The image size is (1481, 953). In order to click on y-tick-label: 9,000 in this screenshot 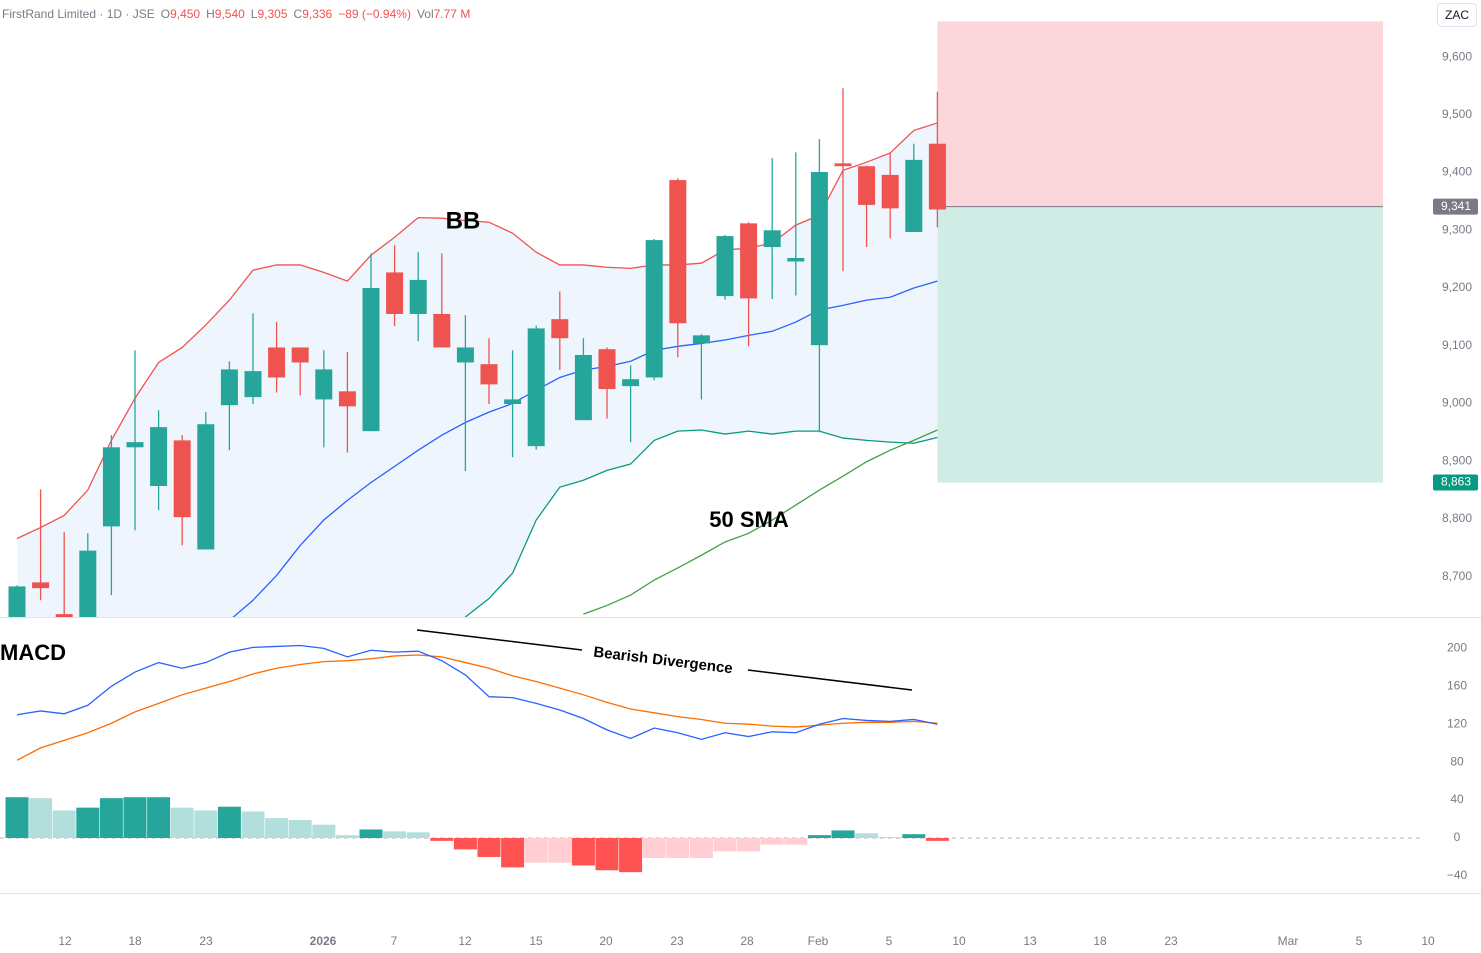, I will do `click(1457, 403)`.